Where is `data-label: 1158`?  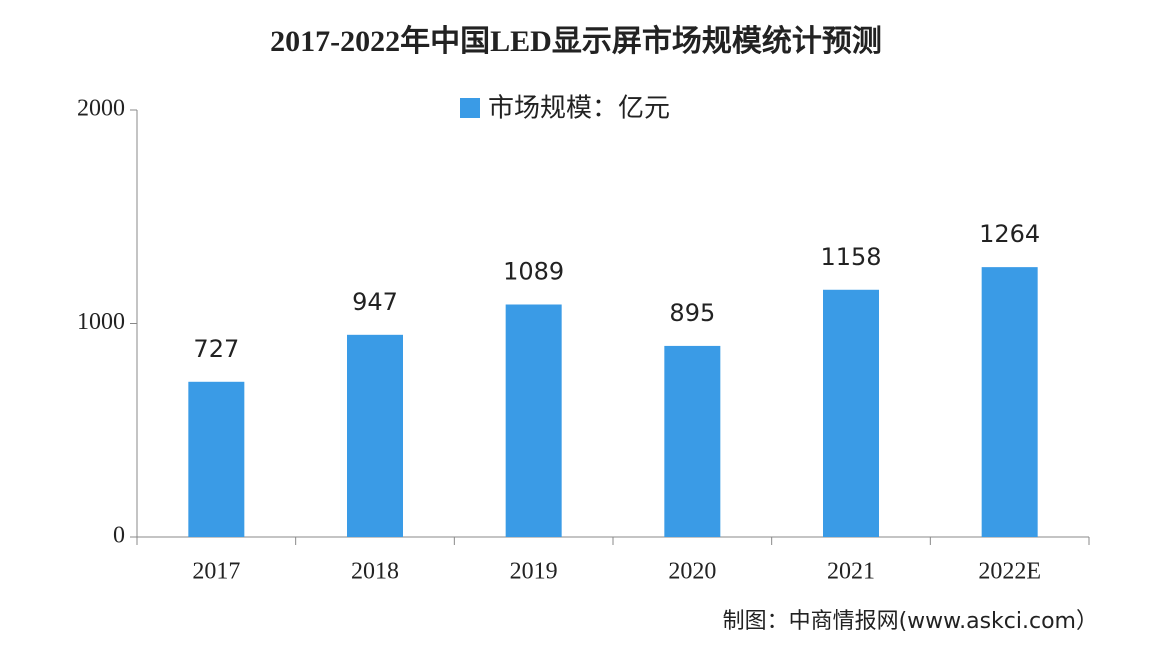 data-label: 1158 is located at coordinates (850, 257).